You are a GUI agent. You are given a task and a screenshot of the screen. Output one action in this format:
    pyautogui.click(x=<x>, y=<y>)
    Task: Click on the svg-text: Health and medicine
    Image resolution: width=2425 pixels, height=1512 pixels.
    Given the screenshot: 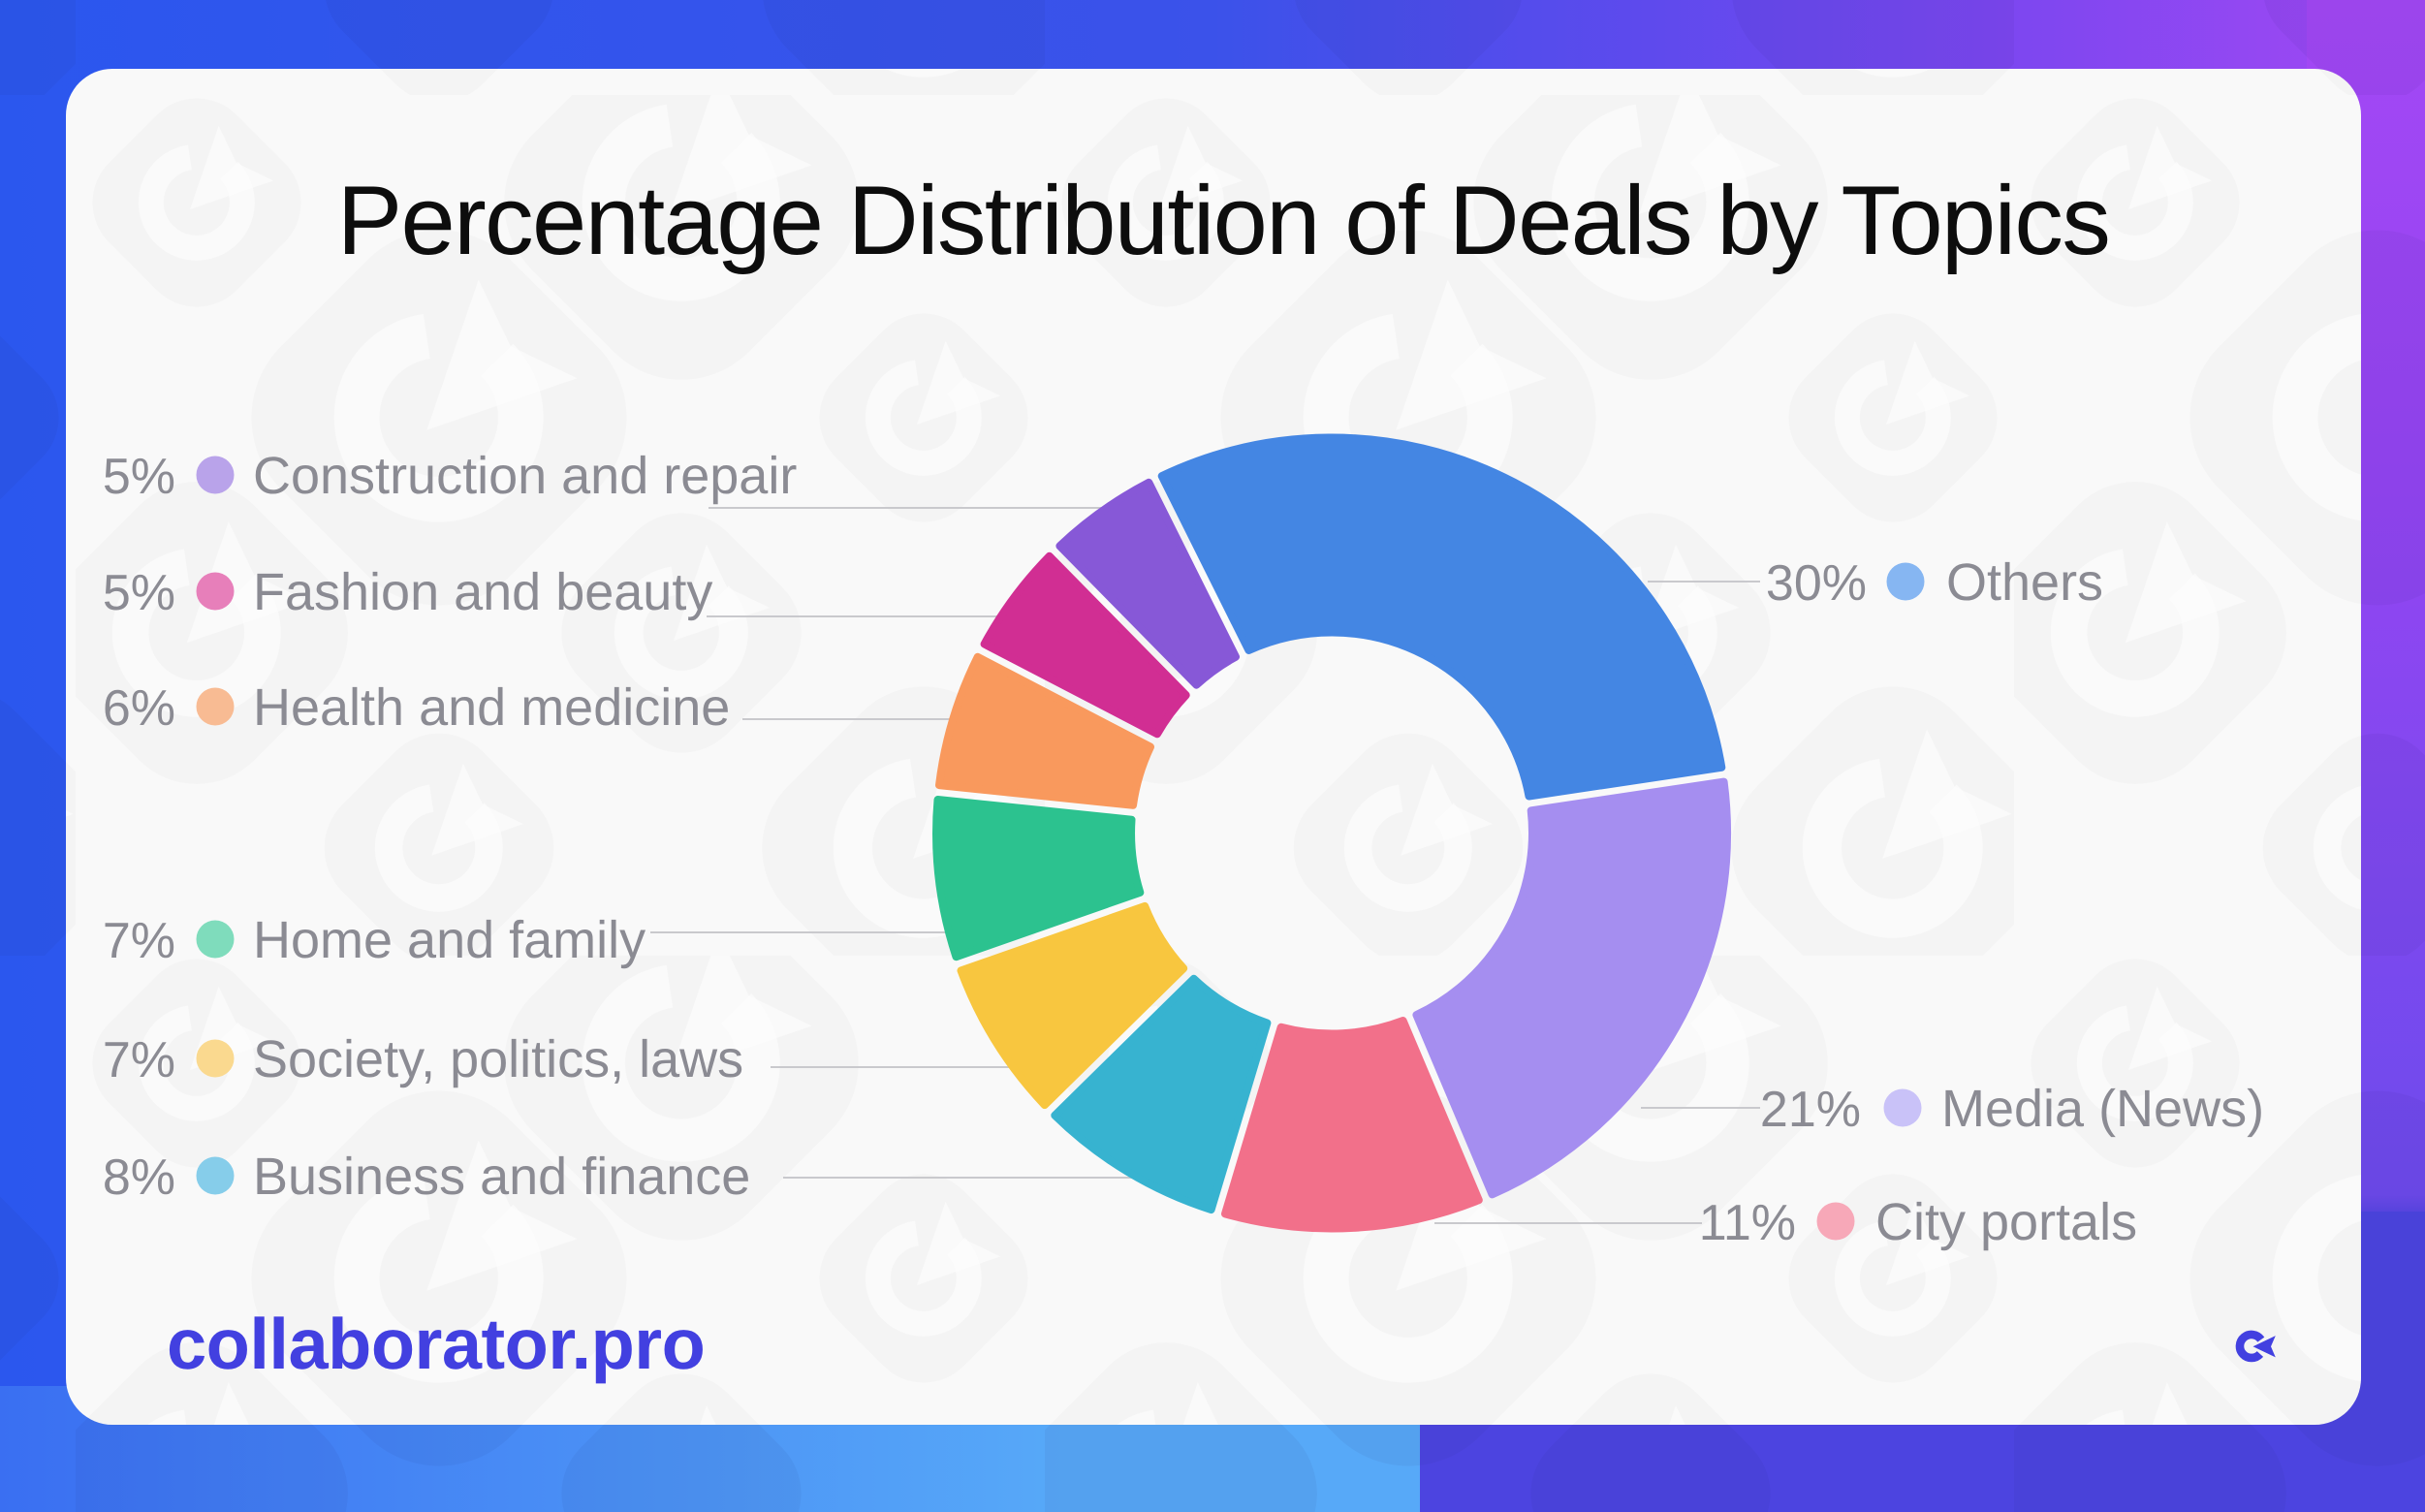 What is the action you would take?
    pyautogui.click(x=491, y=708)
    